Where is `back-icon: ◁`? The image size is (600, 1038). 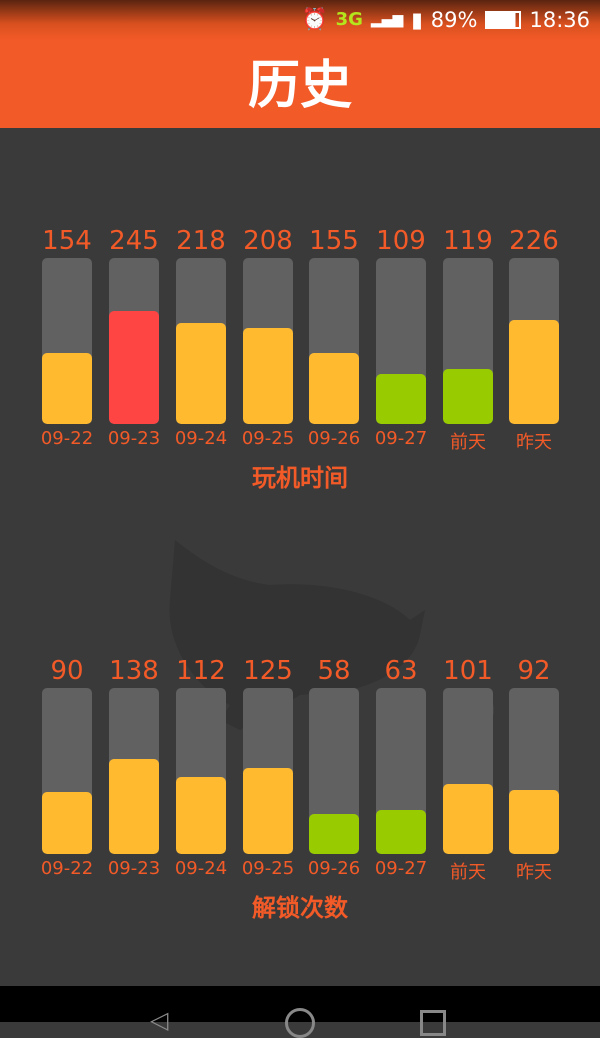 back-icon: ◁ is located at coordinates (159, 1020).